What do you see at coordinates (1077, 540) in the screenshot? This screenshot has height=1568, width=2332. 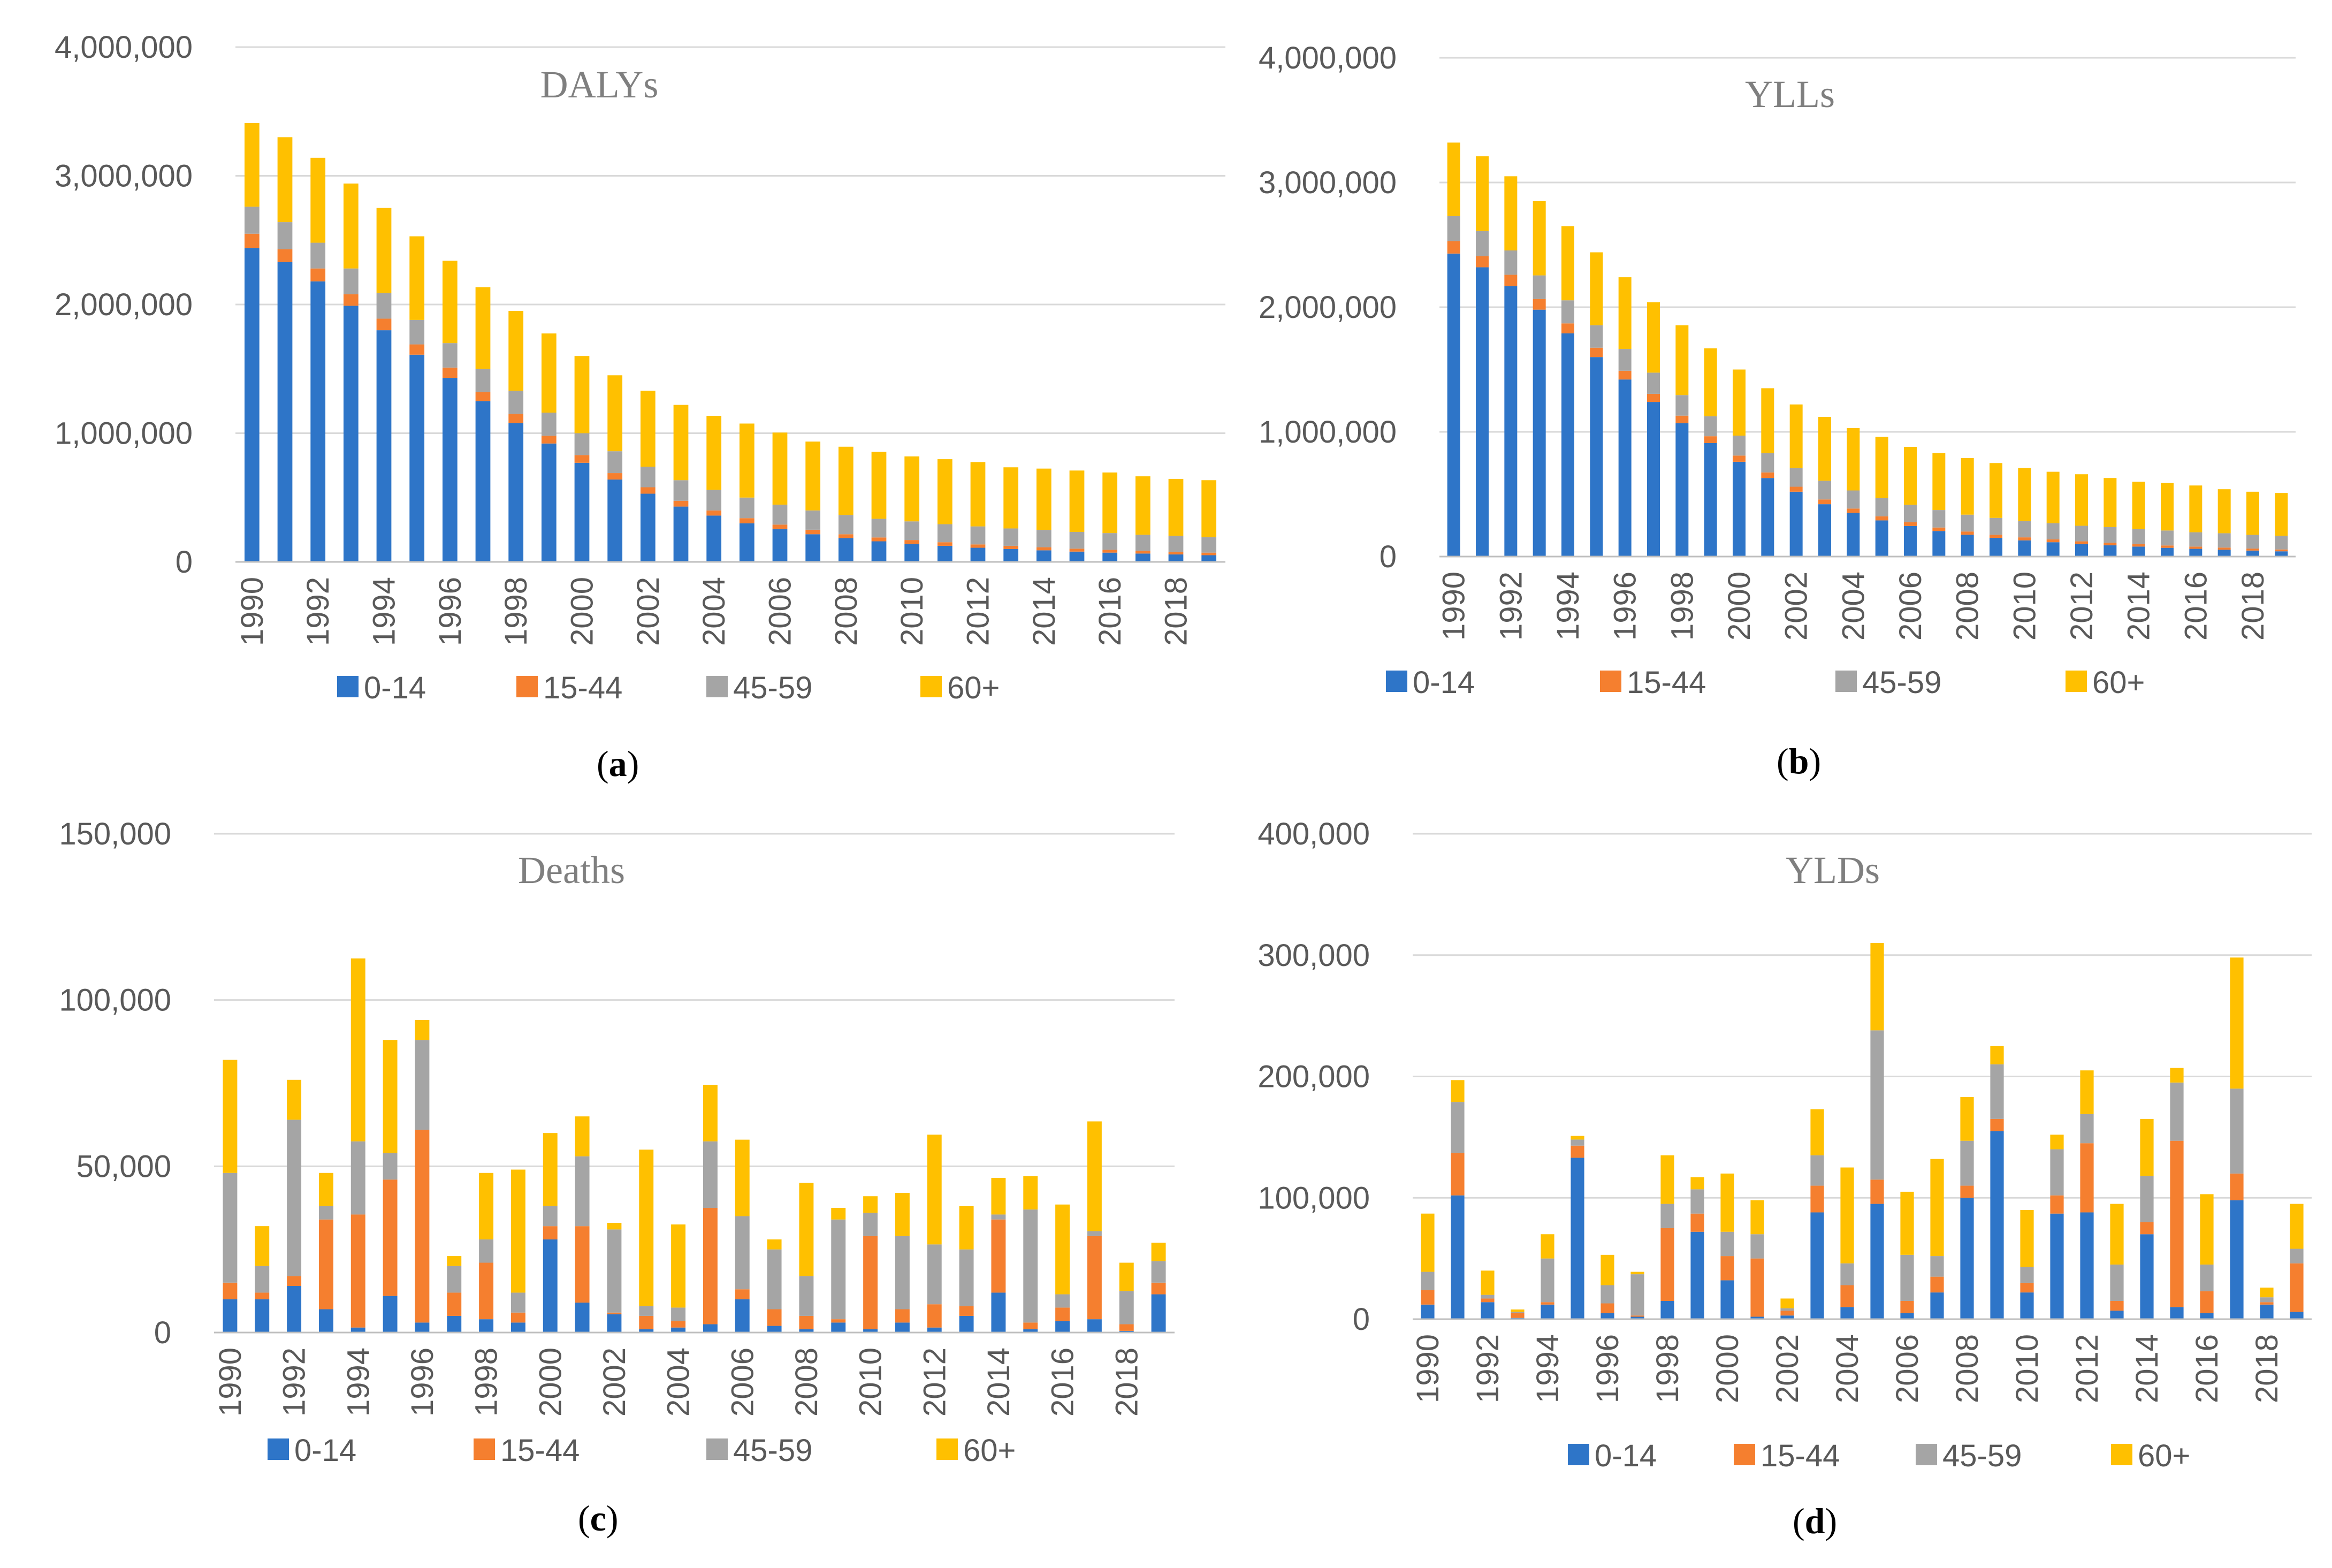 I see `bar-45-59-2015` at bounding box center [1077, 540].